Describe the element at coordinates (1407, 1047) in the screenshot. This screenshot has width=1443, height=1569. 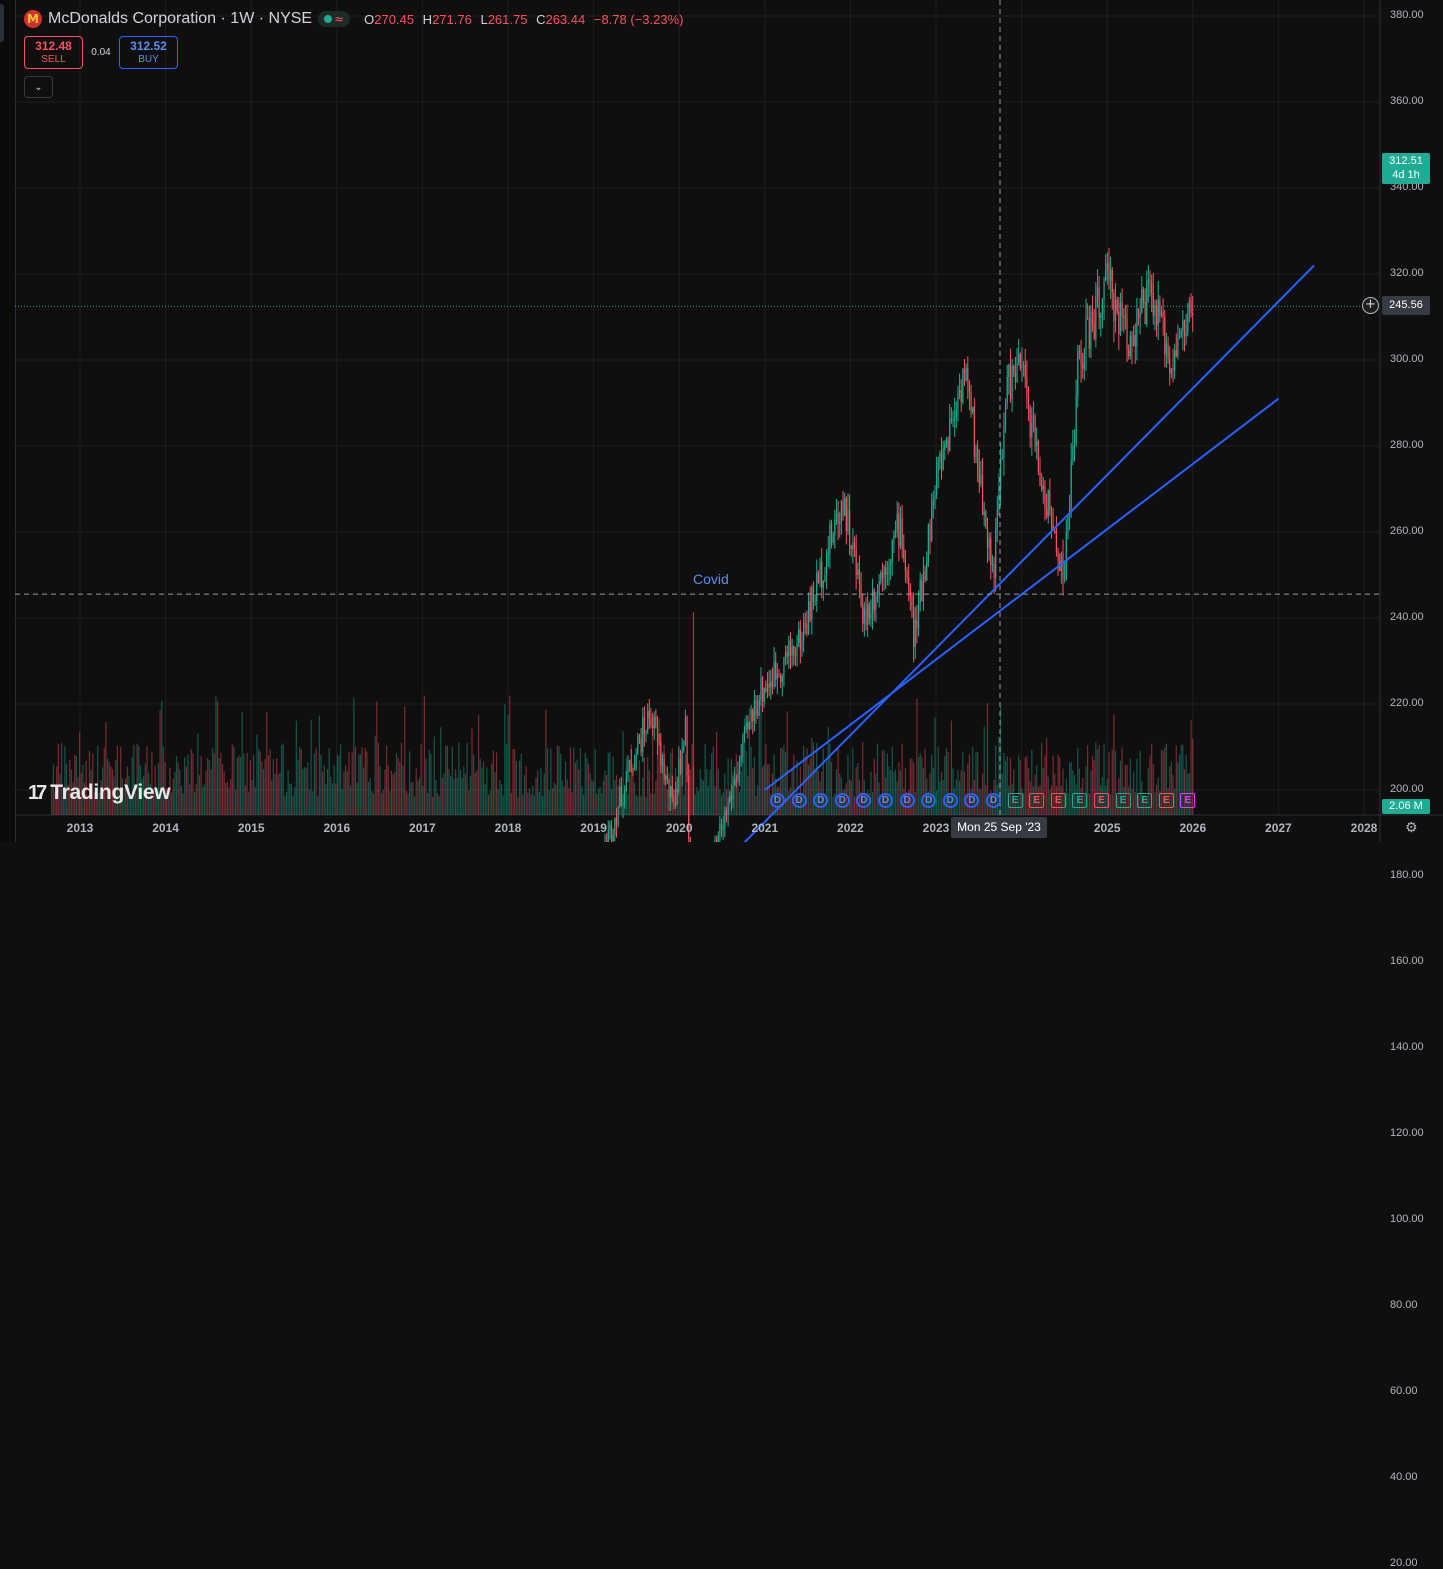
I see `price-axis-label: 140.00` at that location.